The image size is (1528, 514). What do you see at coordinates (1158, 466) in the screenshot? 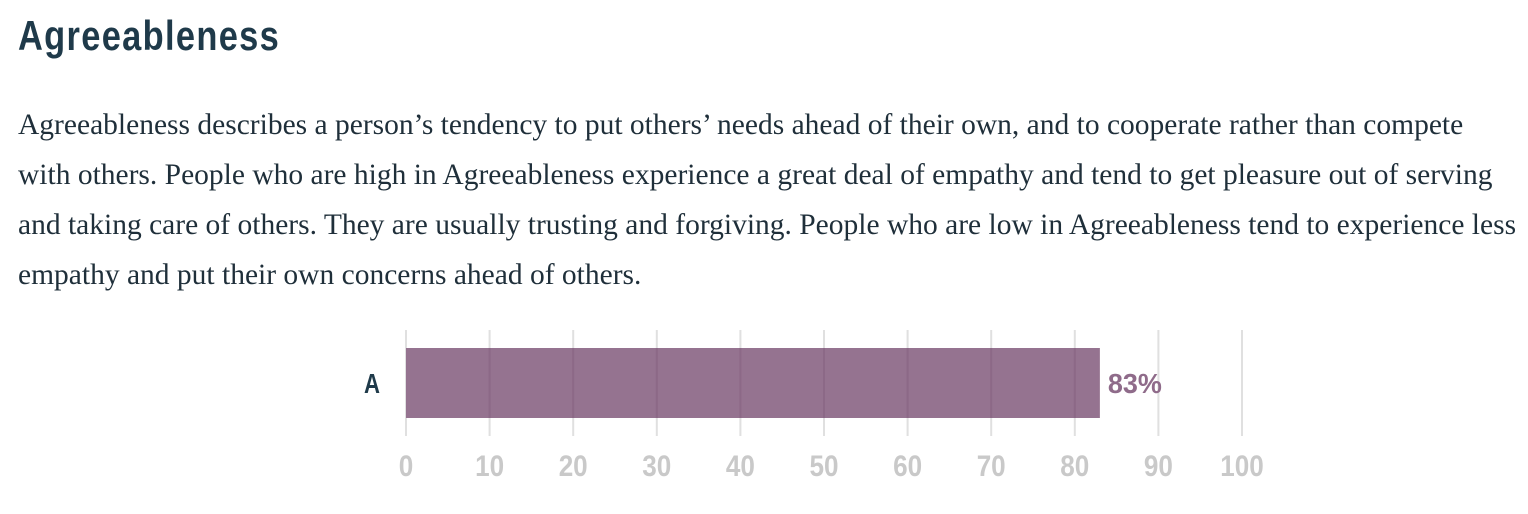
I see `x-tick-label: 90` at bounding box center [1158, 466].